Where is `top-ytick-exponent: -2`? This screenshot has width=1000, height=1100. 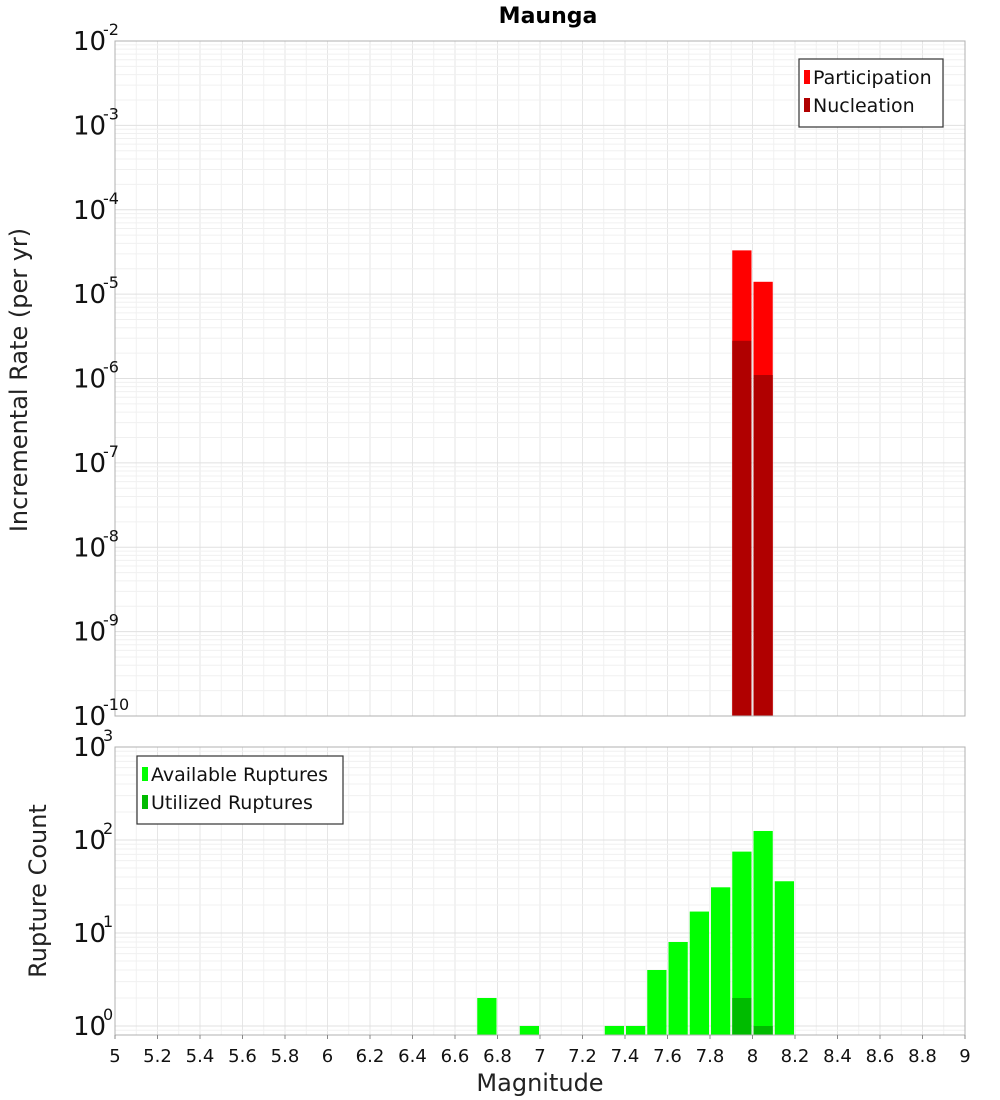 top-ytick-exponent: -2 is located at coordinates (111, 29).